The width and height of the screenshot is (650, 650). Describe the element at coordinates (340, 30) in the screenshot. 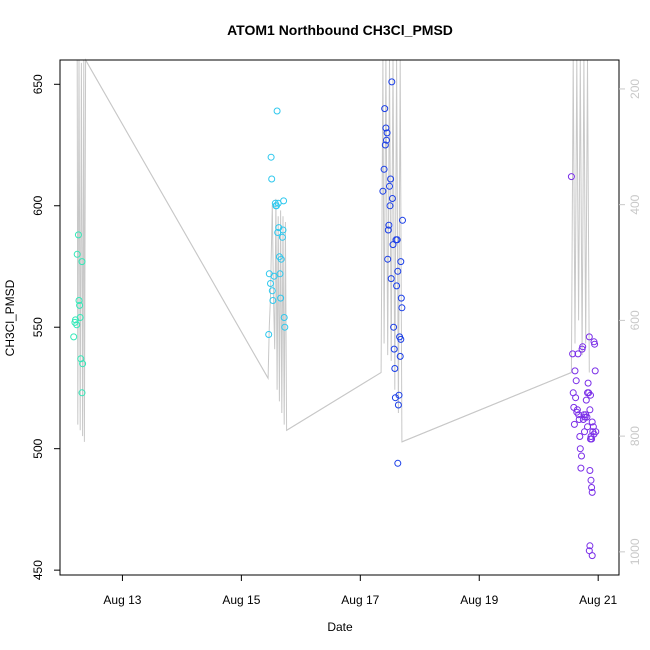

I see `chart-title: ATOM1 Northbound CH3Cl_PMSD` at that location.